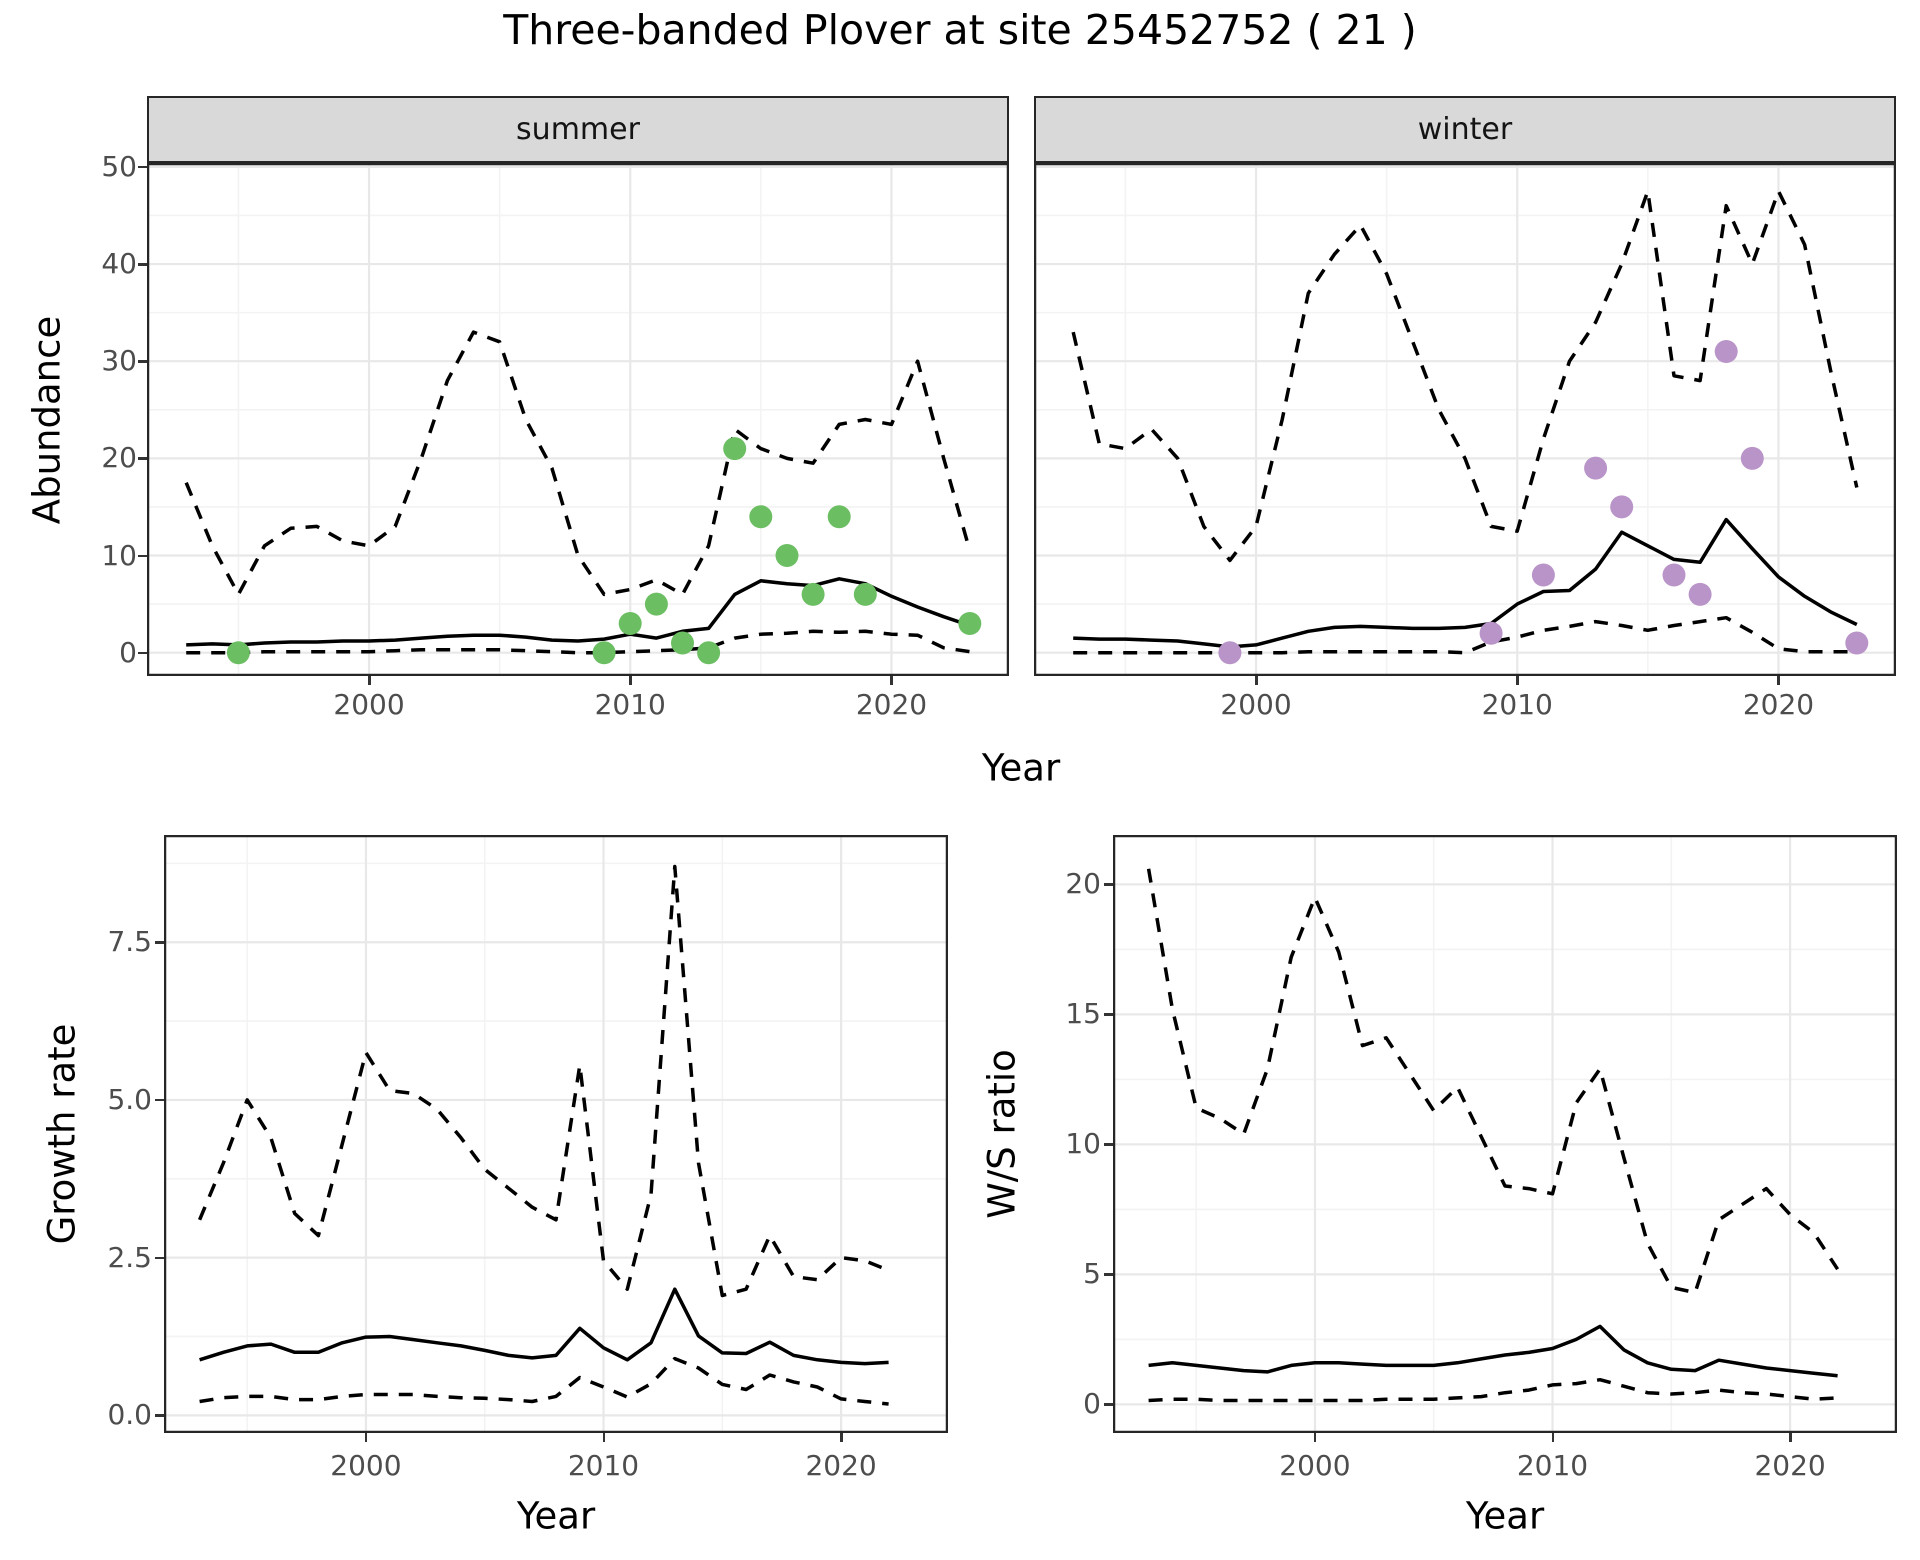 The image size is (1920, 1560). Describe the element at coordinates (119, 264) in the screenshot. I see `y-tick-label: 40` at that location.